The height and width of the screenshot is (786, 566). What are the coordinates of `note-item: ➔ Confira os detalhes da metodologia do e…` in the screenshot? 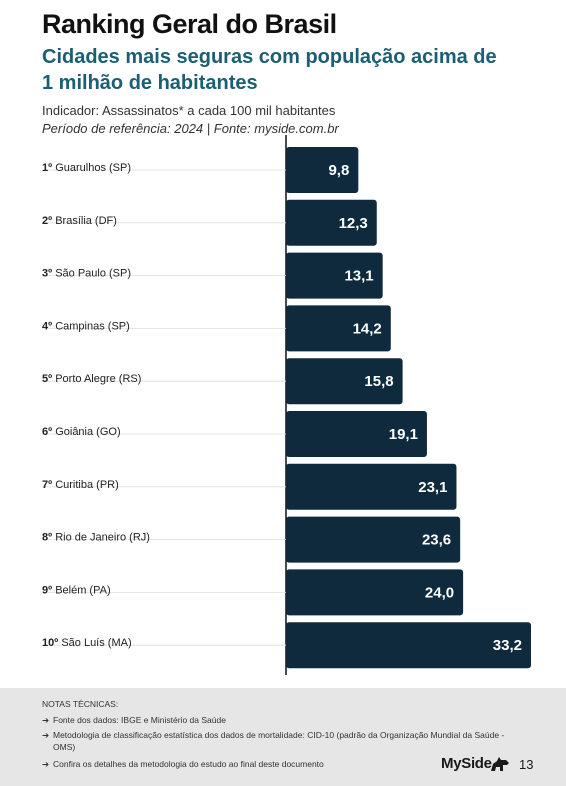 It's located at (282, 764).